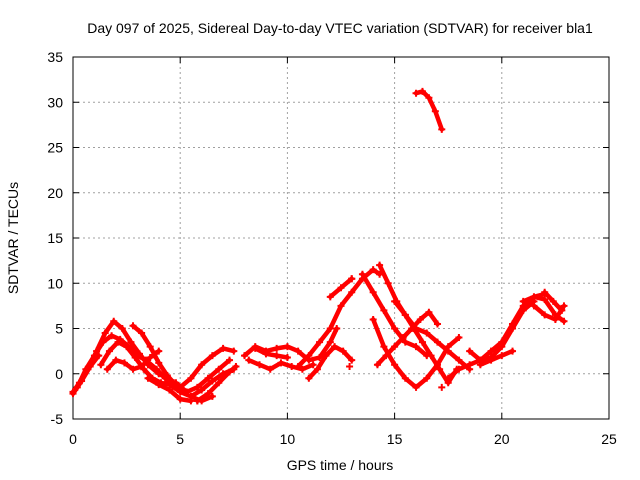  What do you see at coordinates (609, 439) in the screenshot?
I see `x-tick-label: 25` at bounding box center [609, 439].